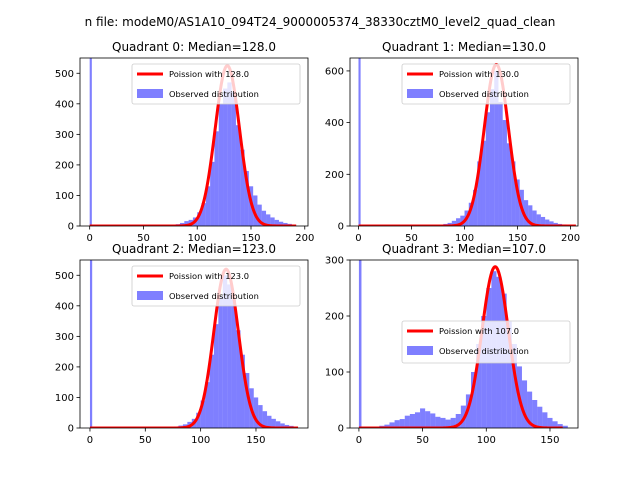  Describe the element at coordinates (200, 440) in the screenshot. I see `x-tick-label: 100` at that location.